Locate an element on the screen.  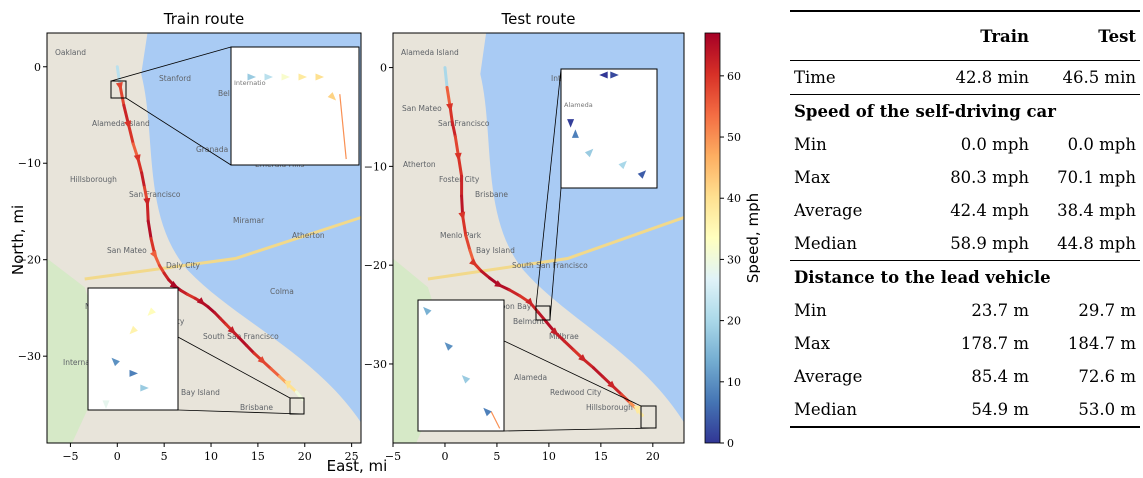
y-axis-label: North, mi is located at coordinates (18, 240).